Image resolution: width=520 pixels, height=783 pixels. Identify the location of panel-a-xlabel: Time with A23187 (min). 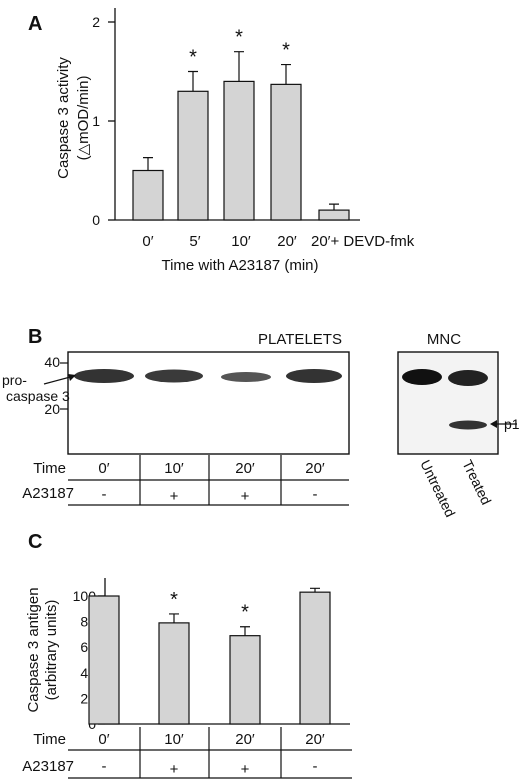
(239, 265).